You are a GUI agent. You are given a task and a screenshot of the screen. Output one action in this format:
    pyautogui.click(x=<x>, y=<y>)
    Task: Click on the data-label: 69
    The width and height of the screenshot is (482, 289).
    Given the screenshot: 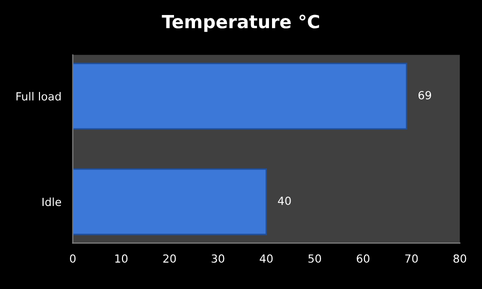 What is the action you would take?
    pyautogui.click(x=425, y=95)
    